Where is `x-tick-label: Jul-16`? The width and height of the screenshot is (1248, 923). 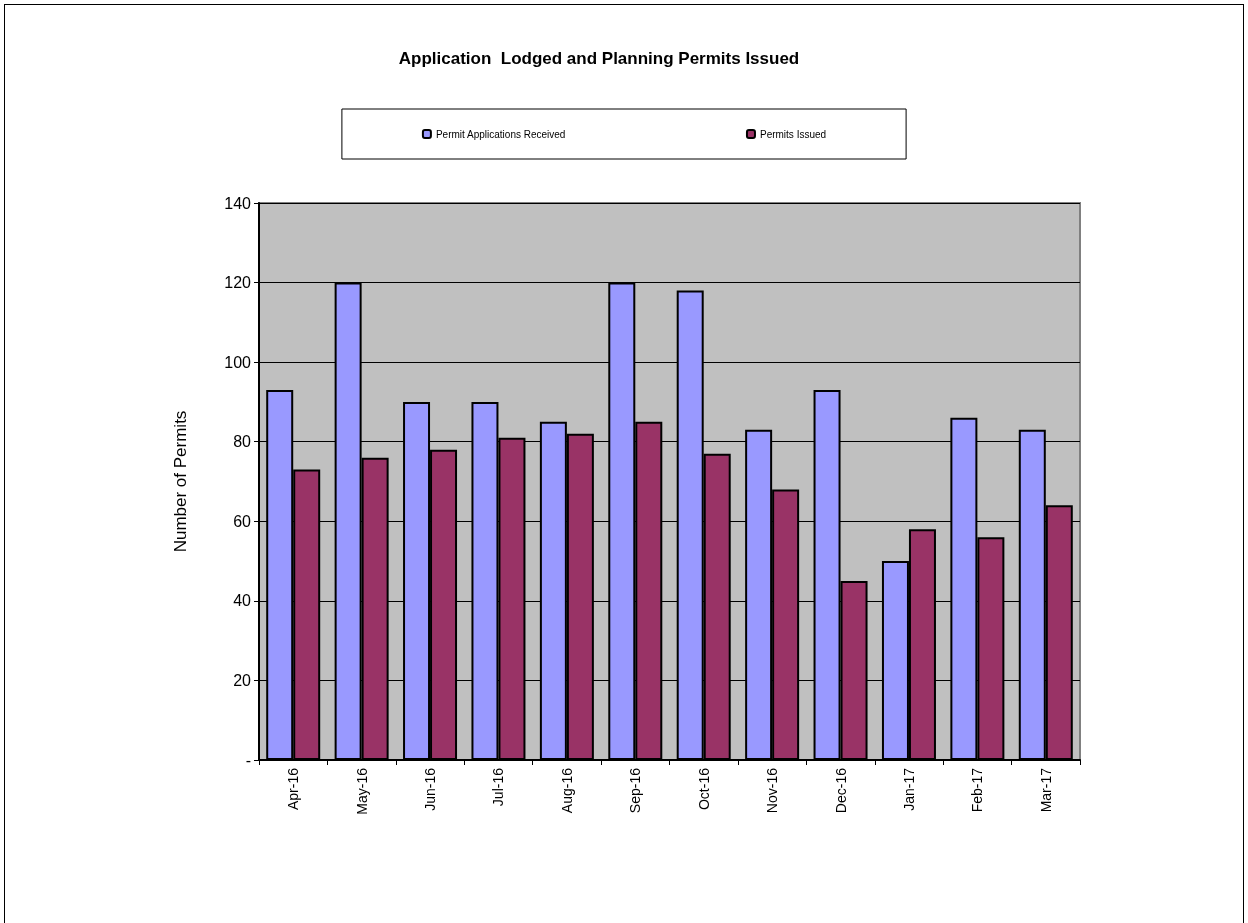 x-tick-label: Jul-16 is located at coordinates (498, 787).